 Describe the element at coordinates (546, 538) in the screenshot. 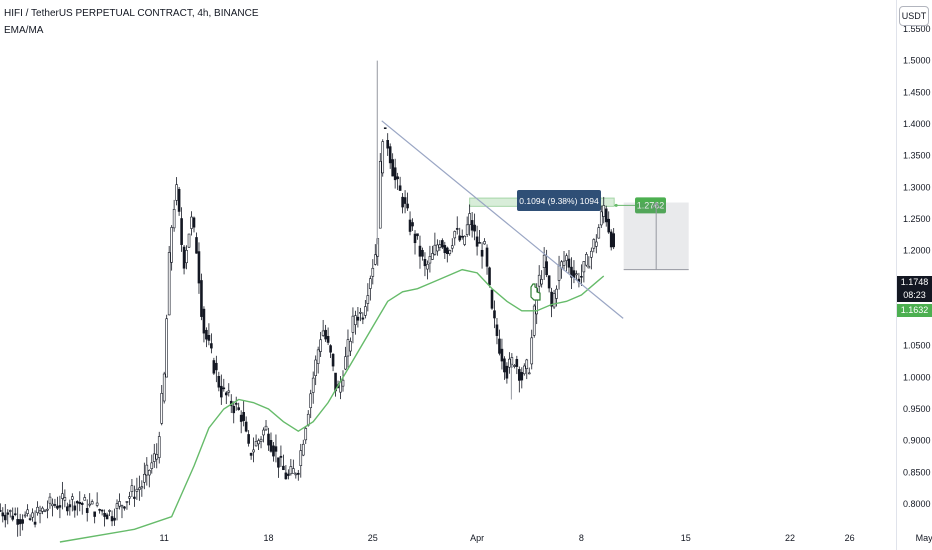

I see `time-axis: 111825Apr8152226May6` at that location.